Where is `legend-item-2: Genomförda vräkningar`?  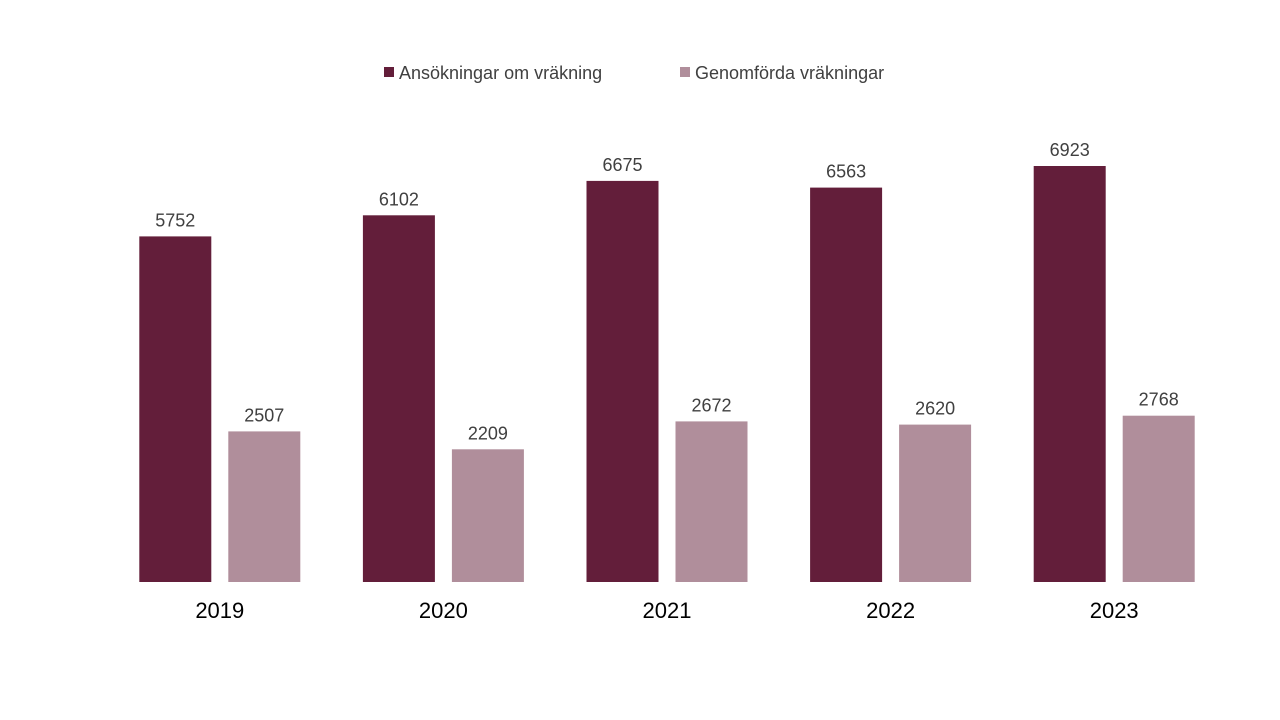
legend-item-2: Genomförda vräkningar is located at coordinates (782, 73).